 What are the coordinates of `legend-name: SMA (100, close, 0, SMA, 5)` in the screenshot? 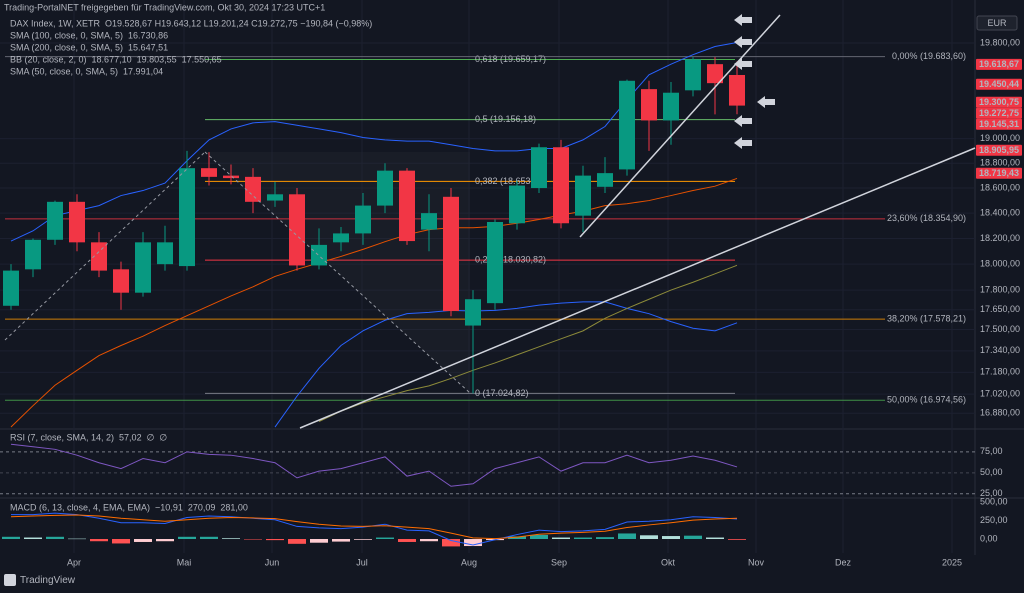 It's located at (66, 35).